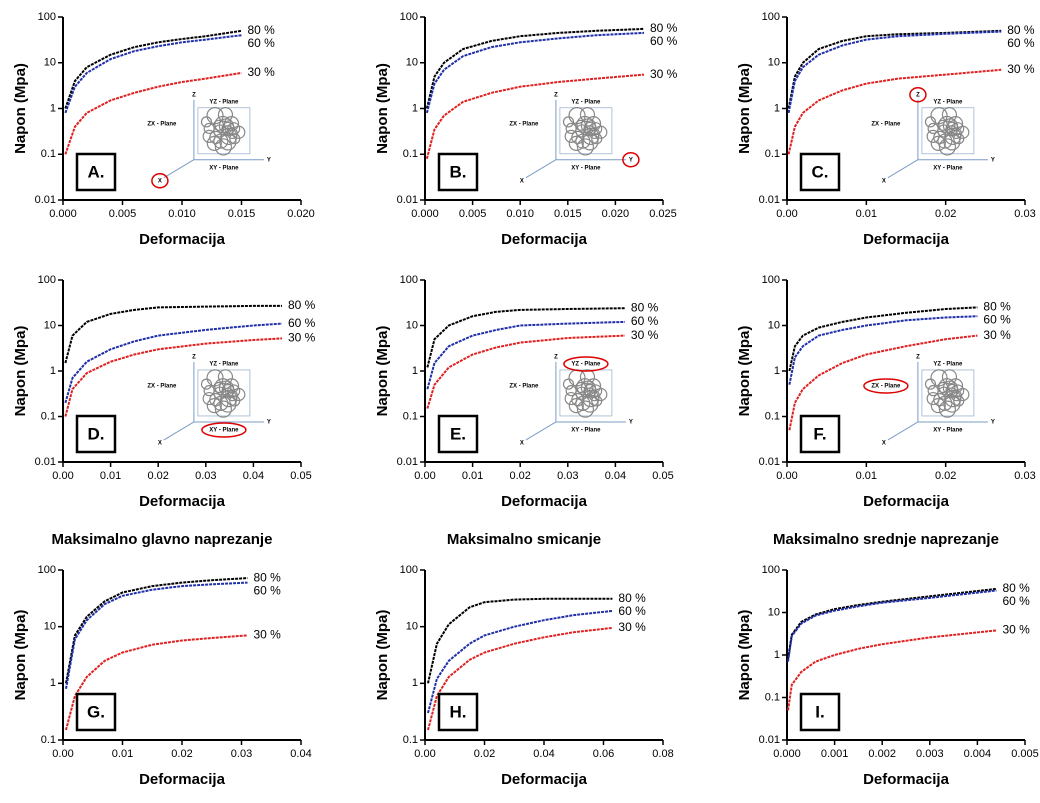  What do you see at coordinates (663, 214) in the screenshot?
I see `x-tick-label: 0.025` at bounding box center [663, 214].